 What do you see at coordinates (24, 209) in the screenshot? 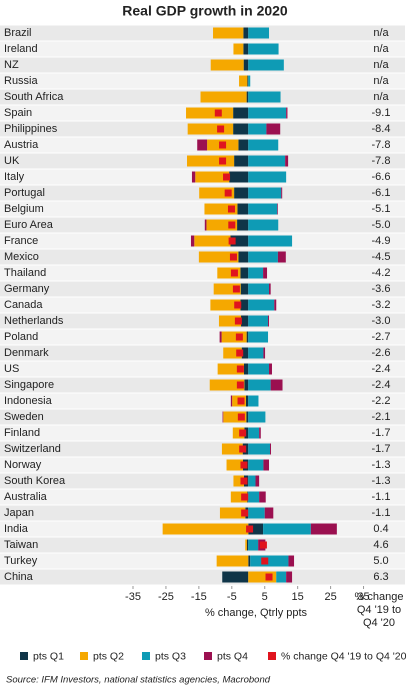
I see `category-label: Belgium` at bounding box center [24, 209].